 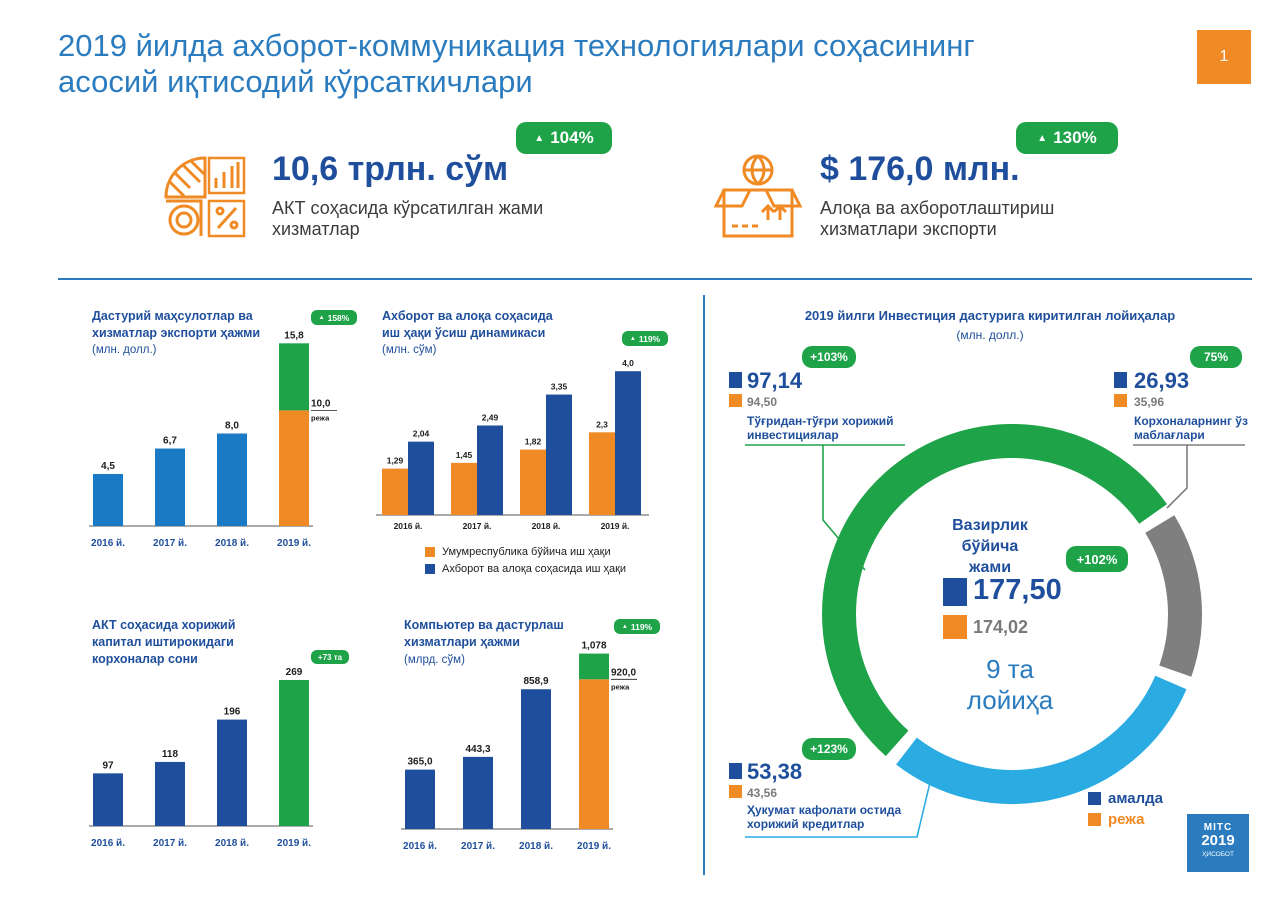 I want to click on legend-item-actual: амалда, so click(x=1125, y=798).